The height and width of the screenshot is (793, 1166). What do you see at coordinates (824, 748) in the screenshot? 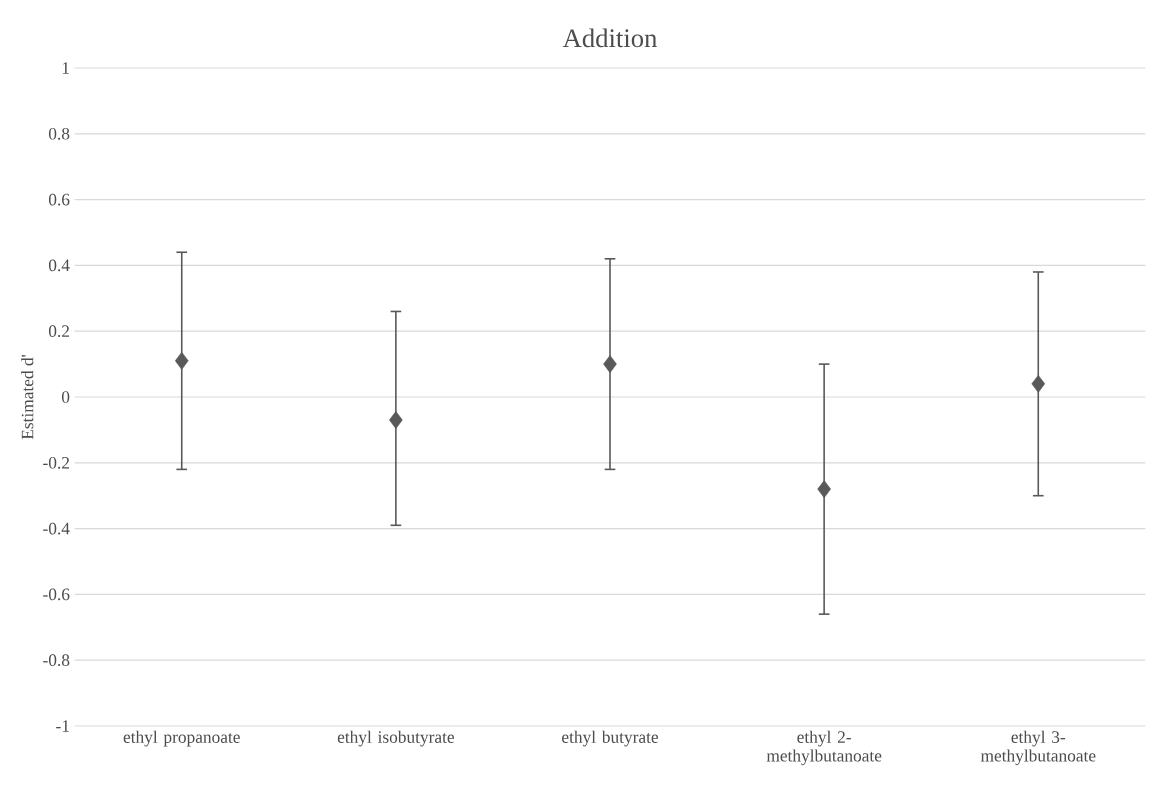
I see `x-tick-label: ethyl 2-methylbutanoate` at bounding box center [824, 748].